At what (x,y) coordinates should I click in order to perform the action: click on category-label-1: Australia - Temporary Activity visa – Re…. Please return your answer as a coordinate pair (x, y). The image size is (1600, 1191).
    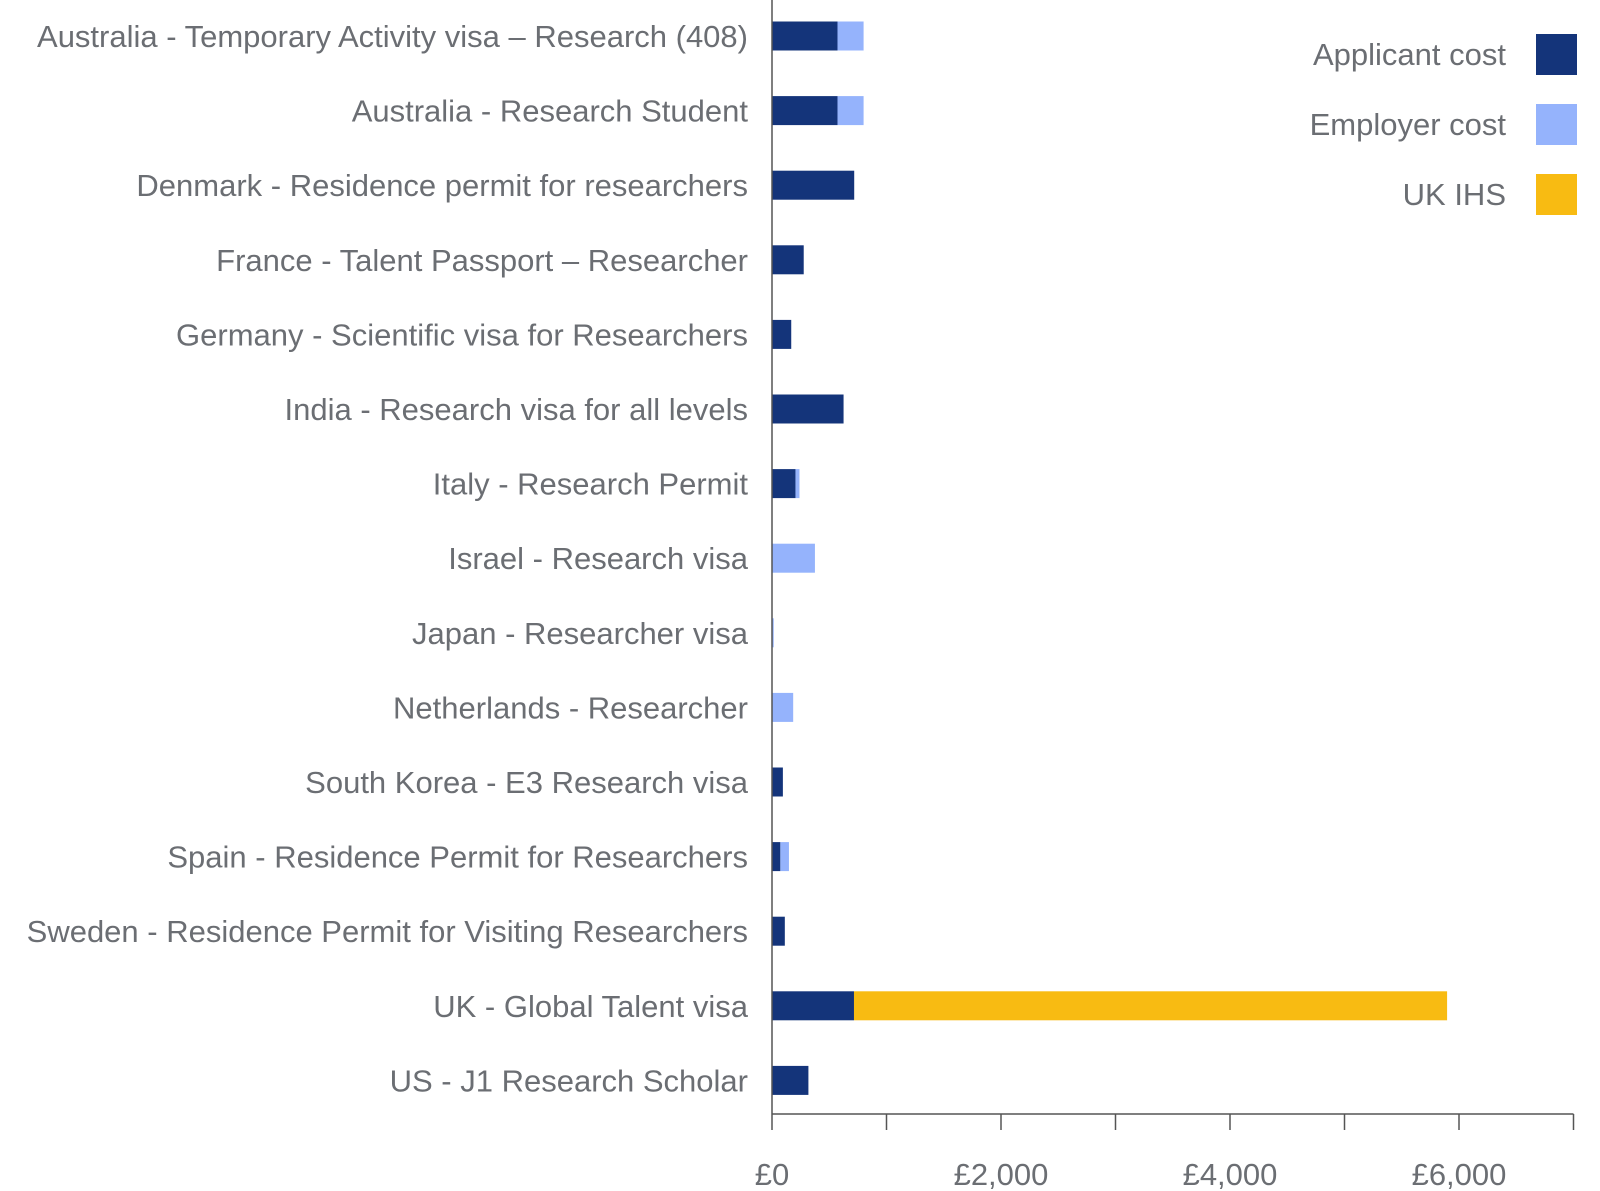
    Looking at the image, I should click on (392, 36).